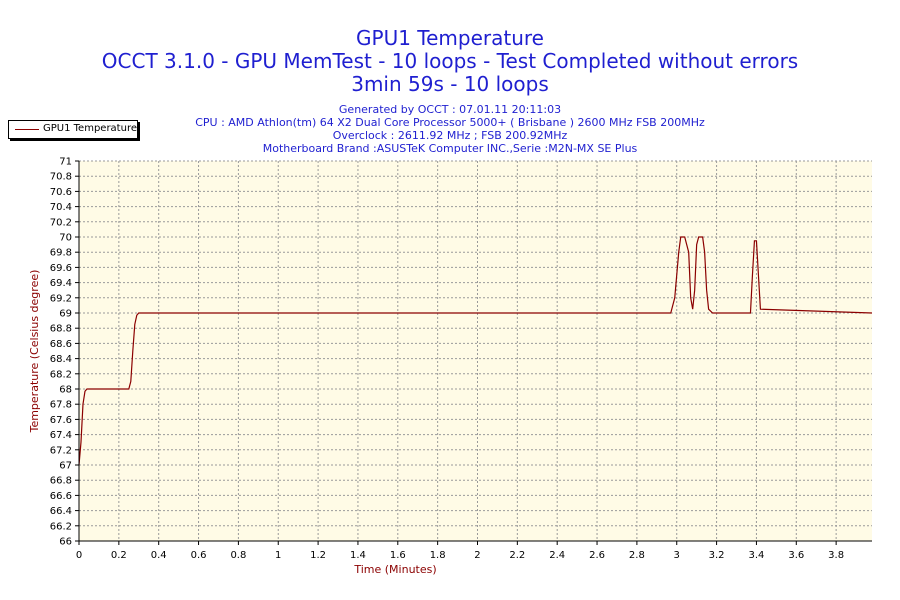  Describe the element at coordinates (61, 511) in the screenshot. I see `y-tick-label: 66.4` at that location.